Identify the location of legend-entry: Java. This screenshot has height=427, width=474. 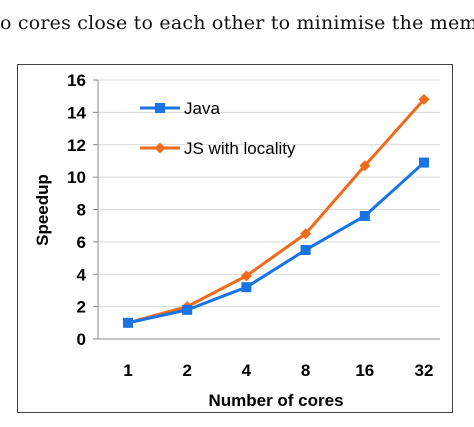
(180, 108).